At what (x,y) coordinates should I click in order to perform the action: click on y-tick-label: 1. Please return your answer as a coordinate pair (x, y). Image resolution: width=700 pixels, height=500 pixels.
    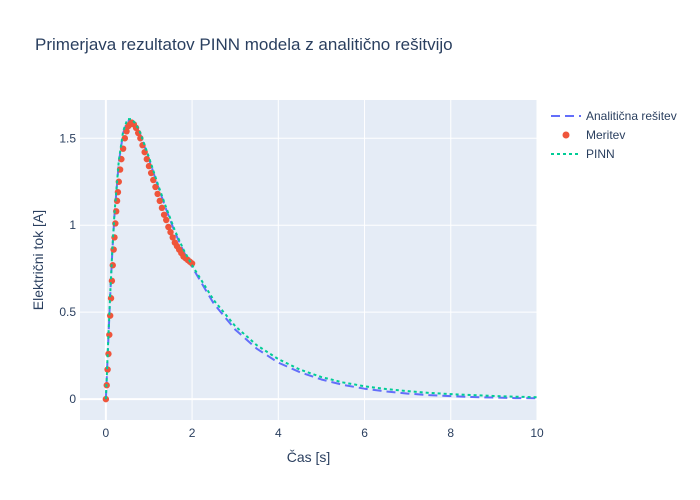
    Looking at the image, I should click on (72, 225).